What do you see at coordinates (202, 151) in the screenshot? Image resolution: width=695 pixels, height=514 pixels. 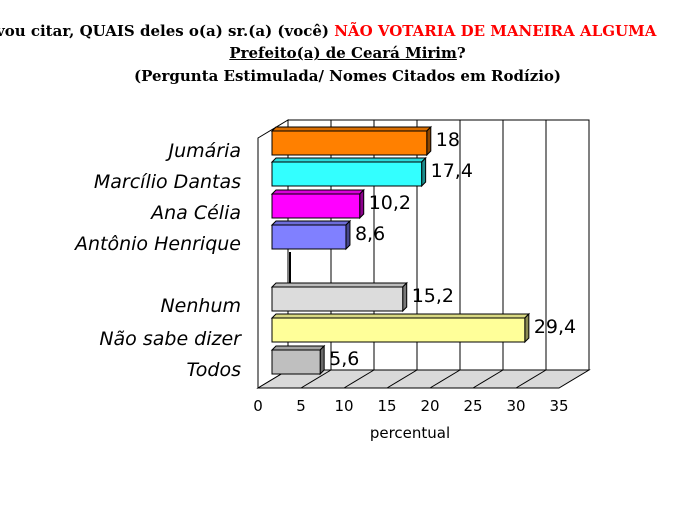 I see `category-label: Jumária` at bounding box center [202, 151].